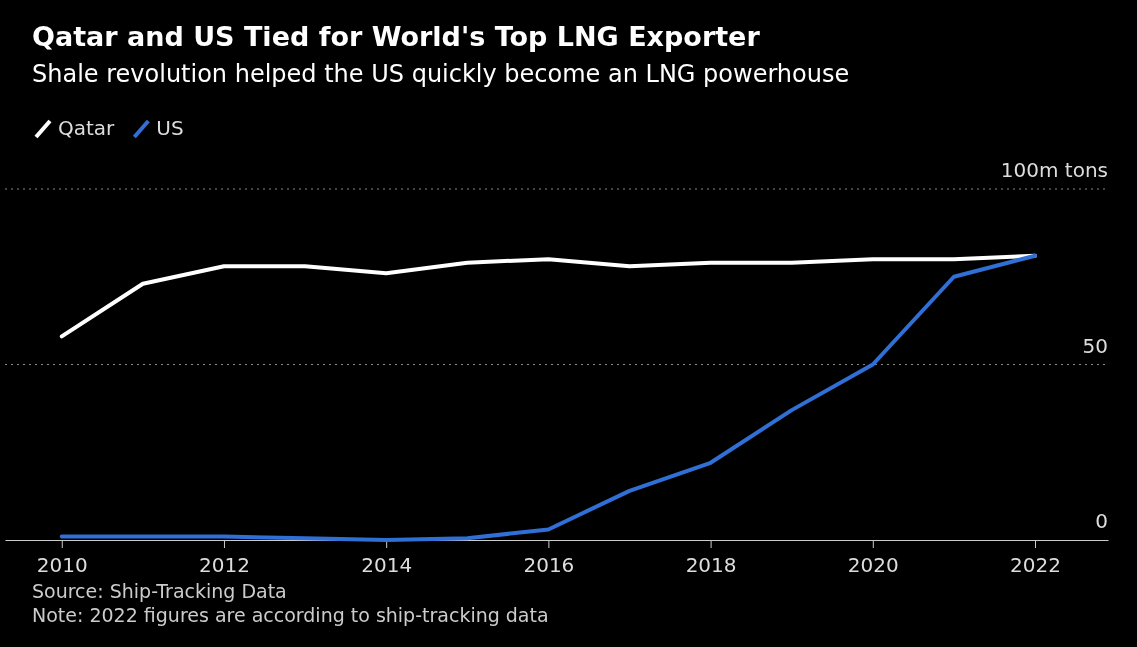 This screenshot has height=647, width=1137. I want to click on x-tick-label: 2022, so click(1035, 565).